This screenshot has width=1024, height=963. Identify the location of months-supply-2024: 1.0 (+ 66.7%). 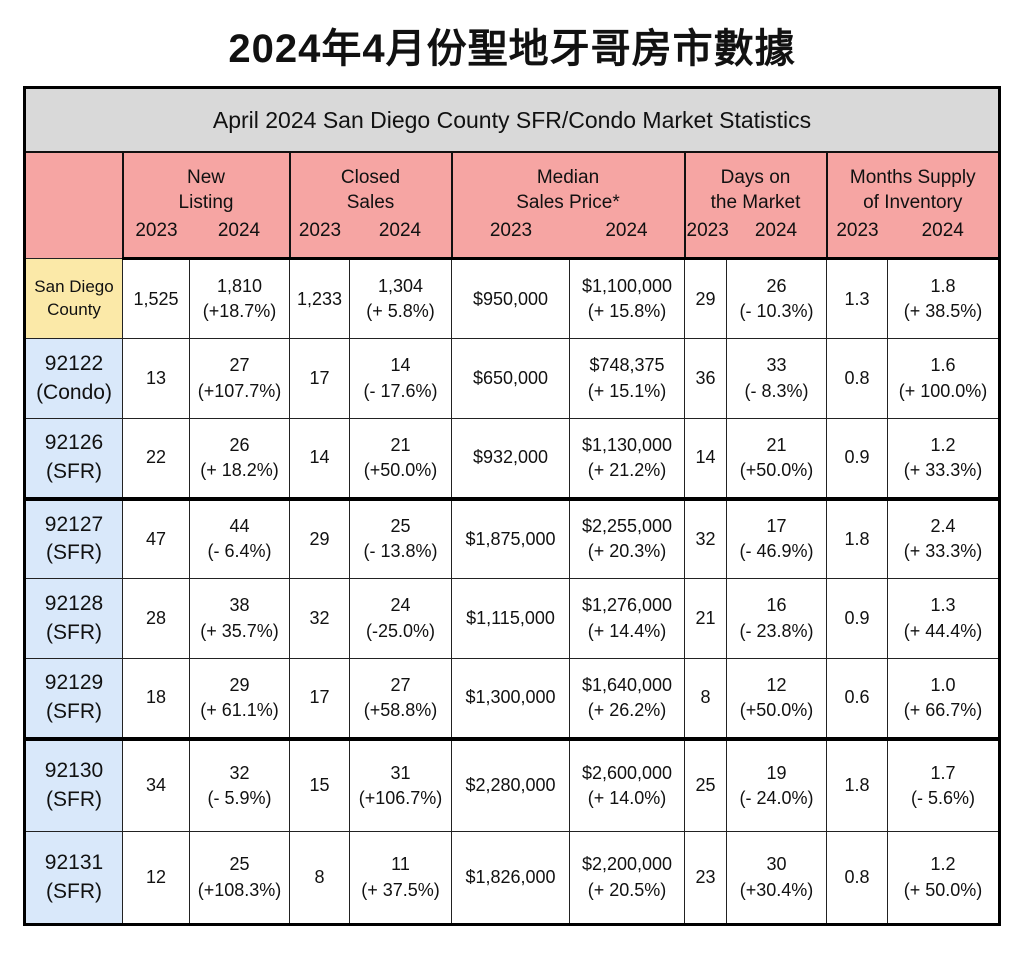
(943, 699).